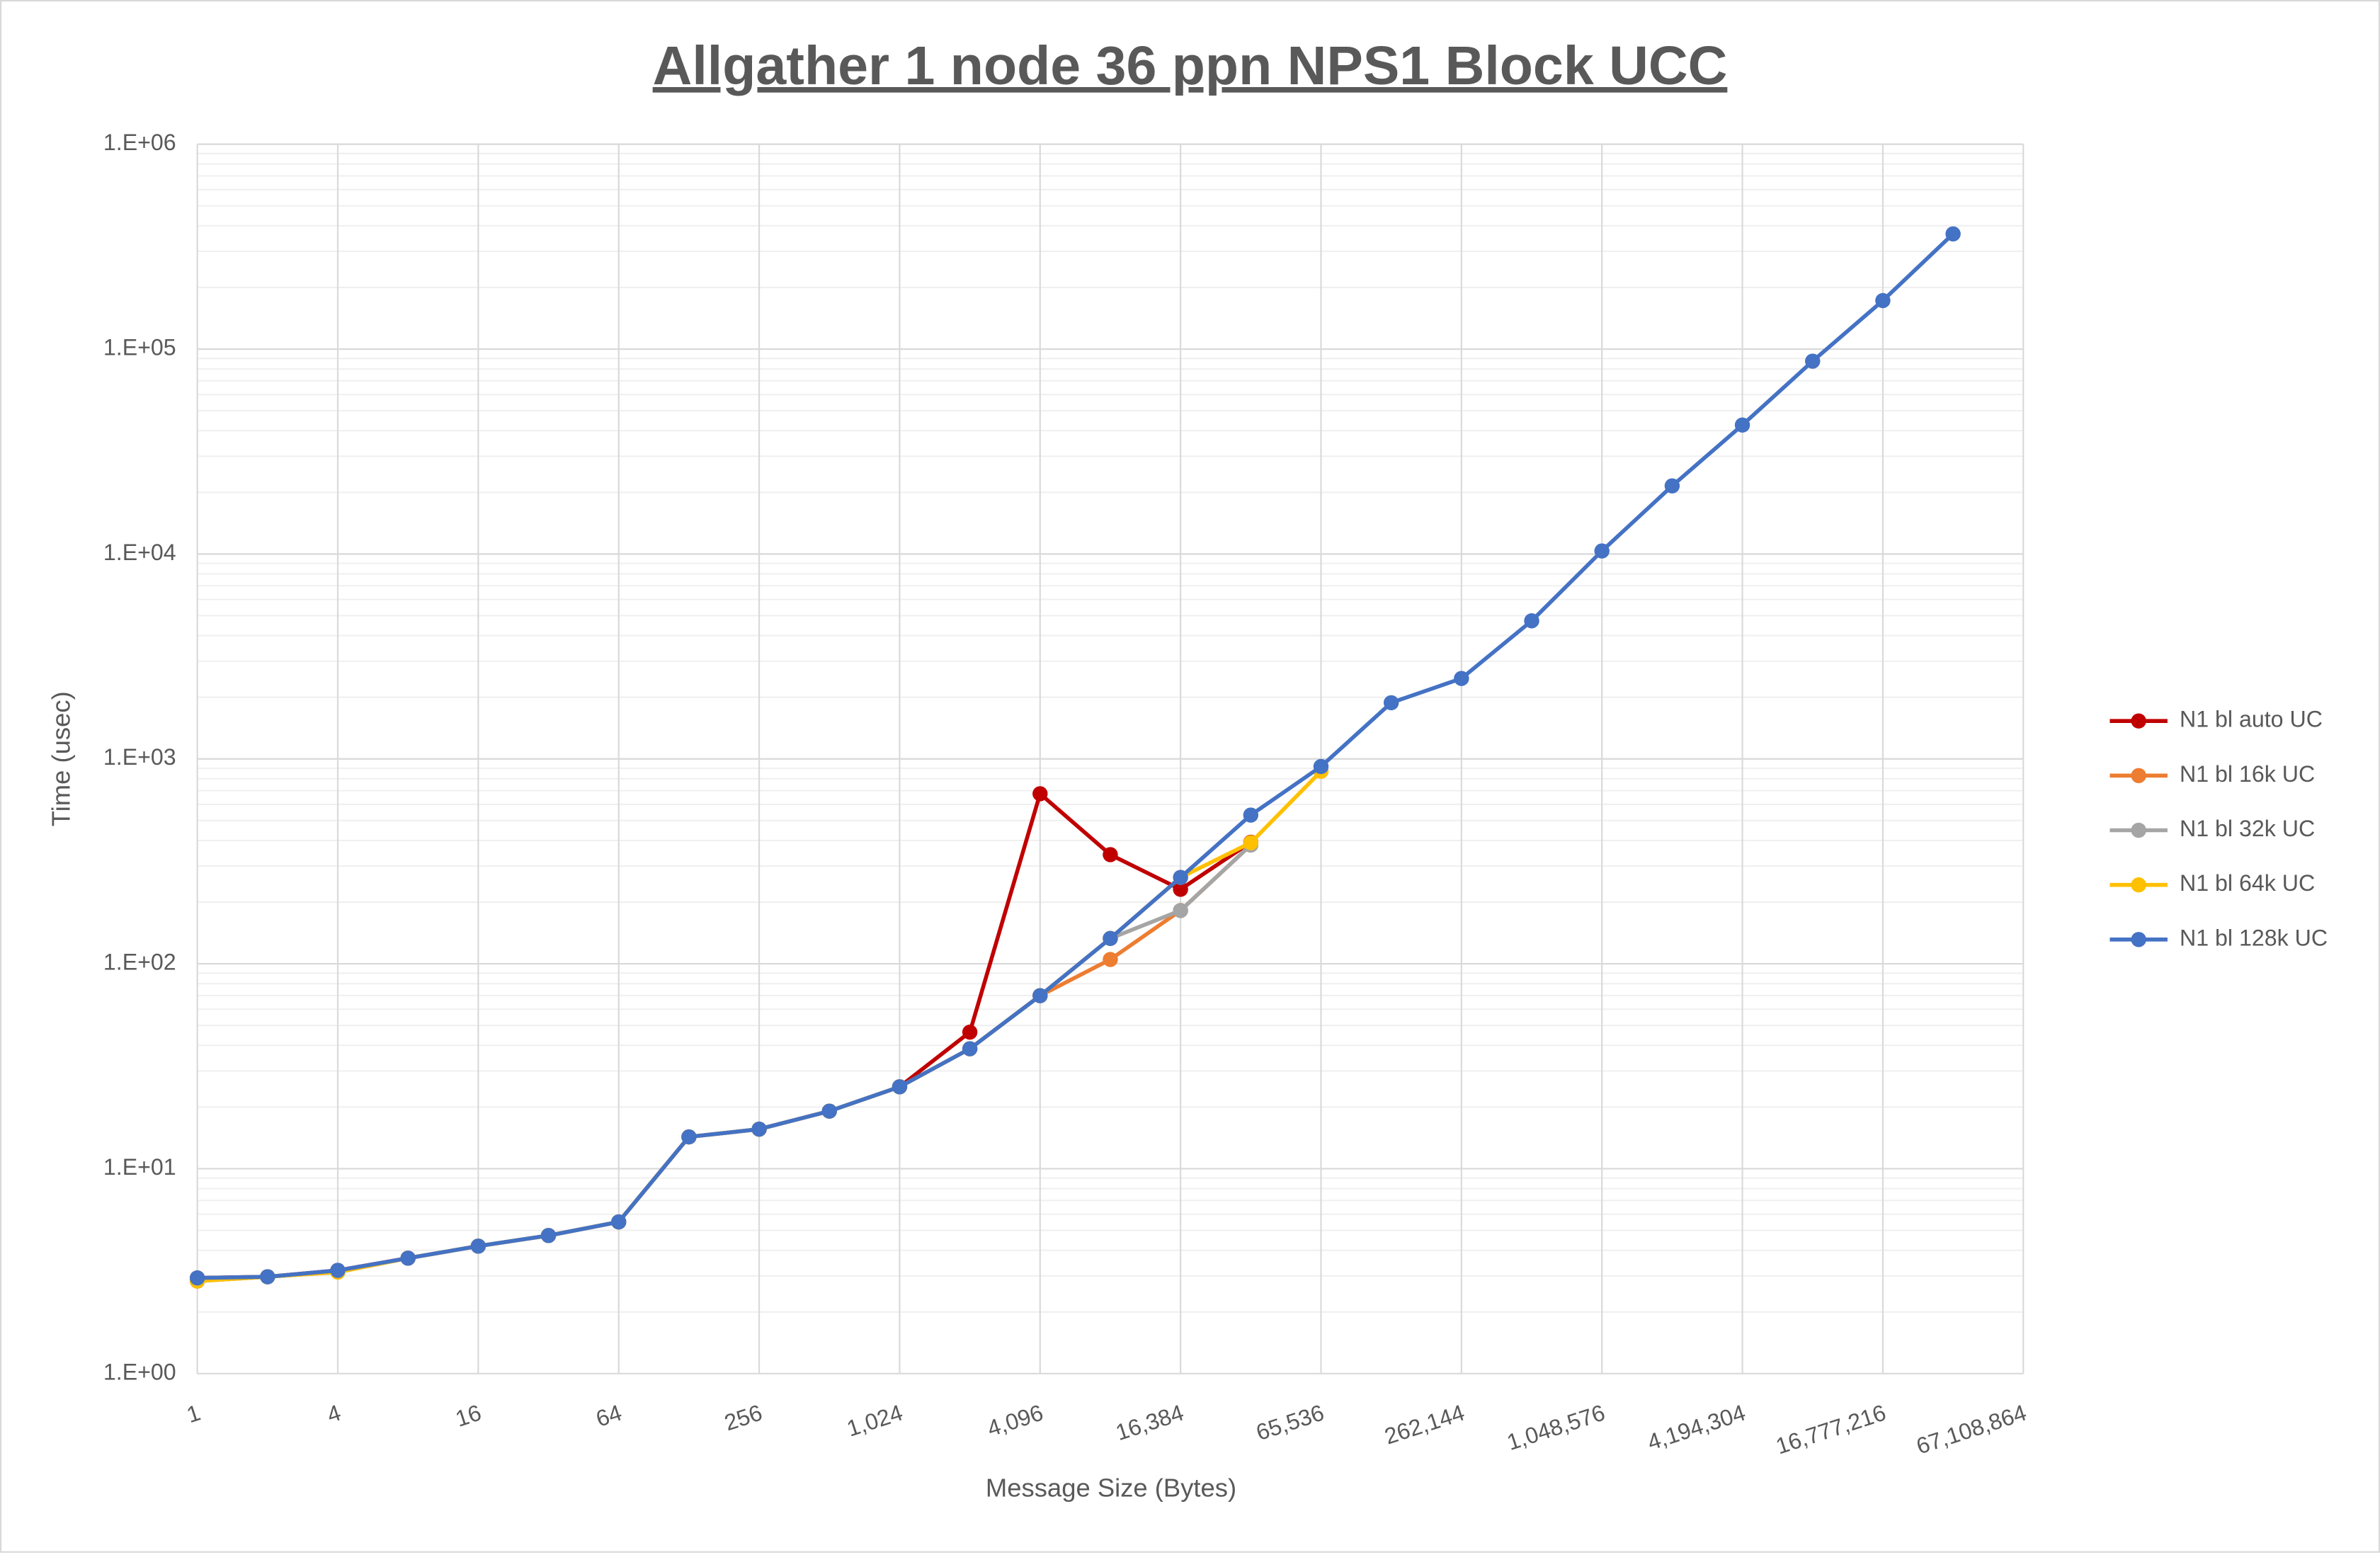  What do you see at coordinates (139, 1371) in the screenshot?
I see `y-tick-label: 1.E+00` at bounding box center [139, 1371].